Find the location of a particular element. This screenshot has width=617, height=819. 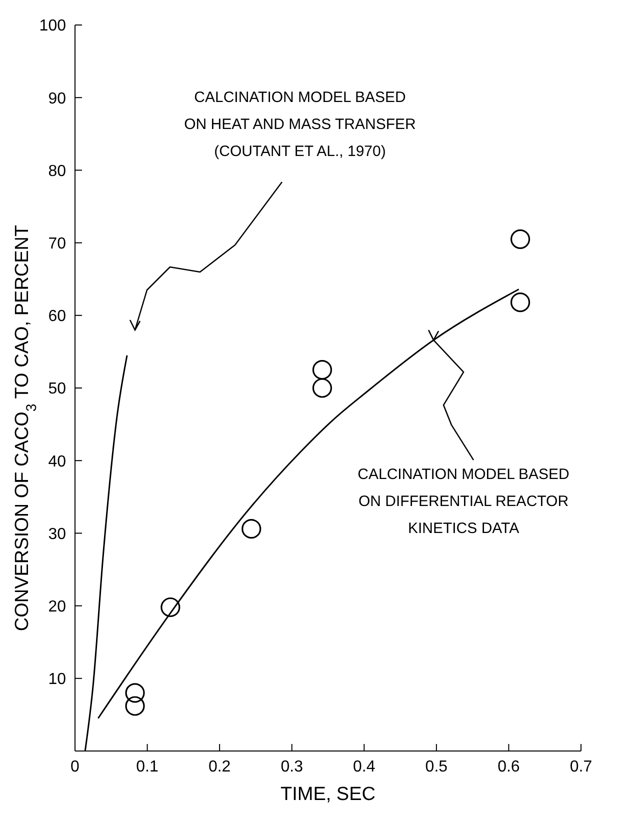

x-tick-label: 0.6 is located at coordinates (509, 767).